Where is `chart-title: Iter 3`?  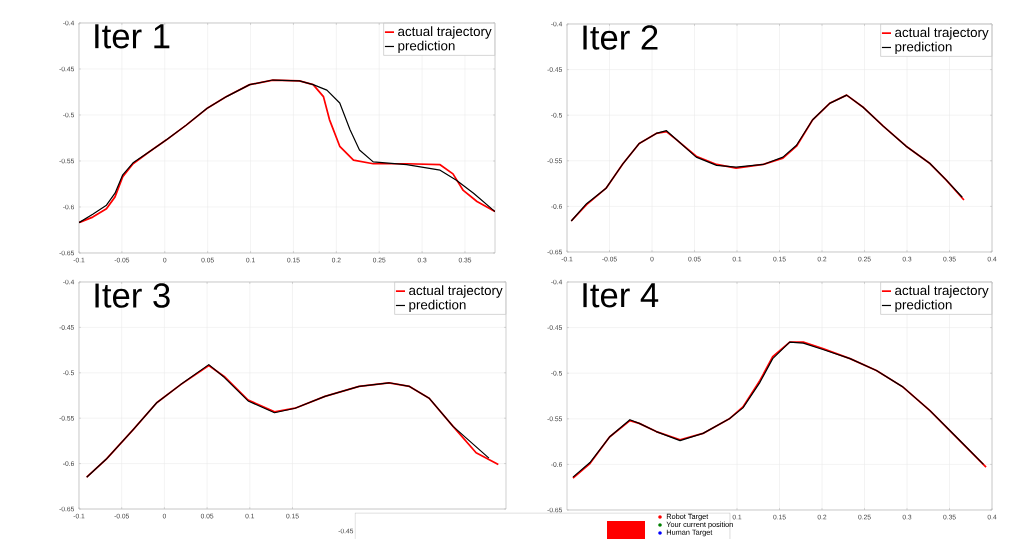 chart-title: Iter 3 is located at coordinates (132, 295).